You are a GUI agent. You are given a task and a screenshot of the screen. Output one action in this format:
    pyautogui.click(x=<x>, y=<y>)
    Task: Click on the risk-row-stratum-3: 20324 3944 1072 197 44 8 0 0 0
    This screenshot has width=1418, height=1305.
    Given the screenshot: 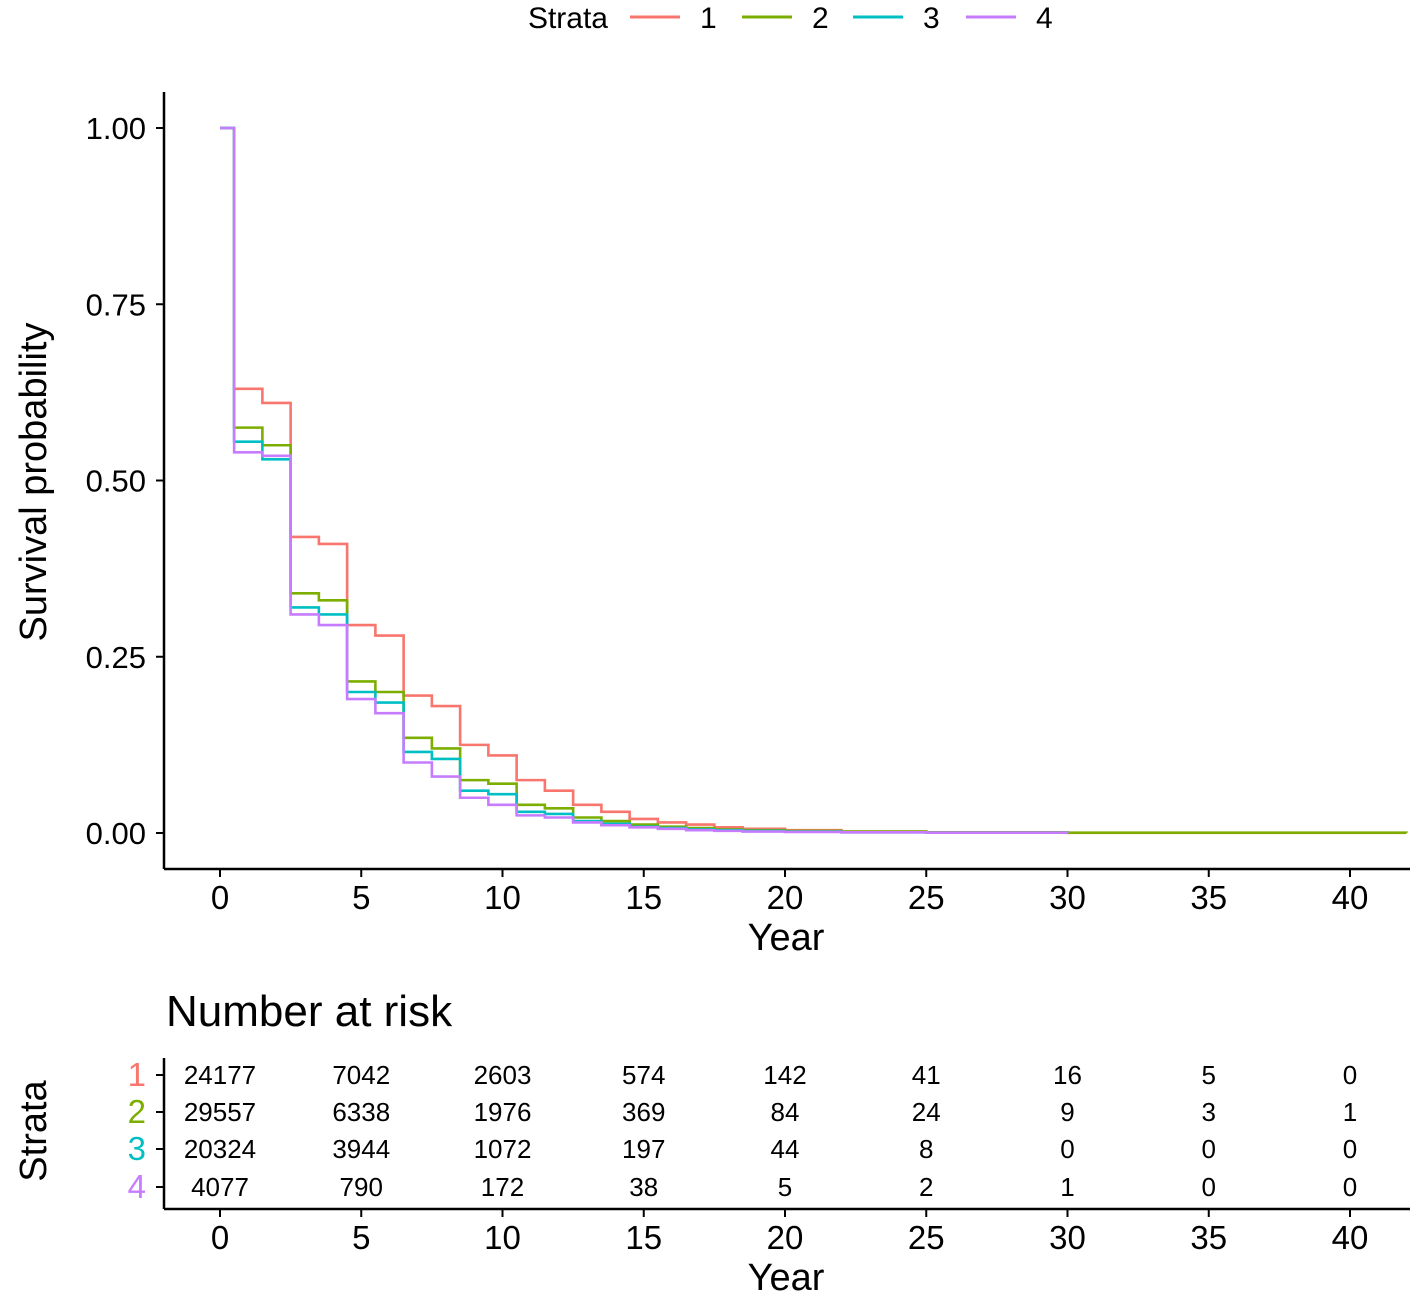 What is the action you would take?
    pyautogui.click(x=770, y=1149)
    